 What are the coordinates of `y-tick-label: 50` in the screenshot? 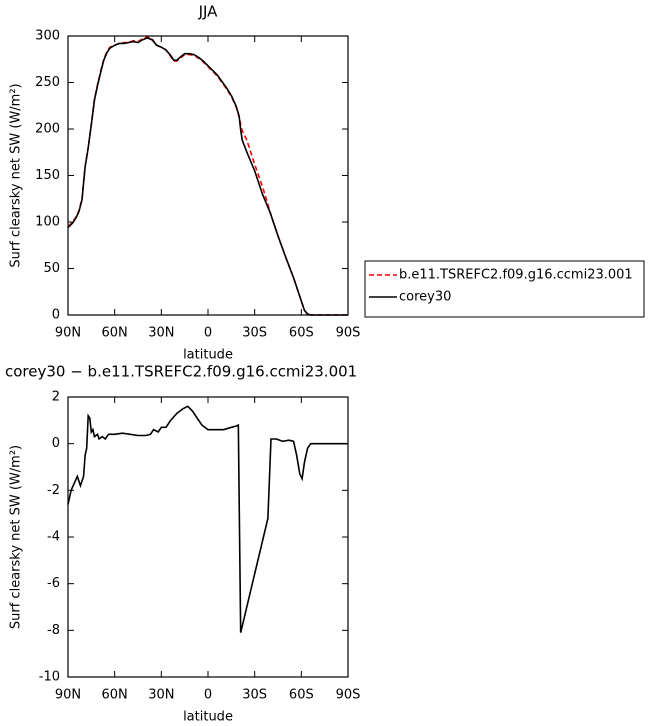 It's located at (51, 268).